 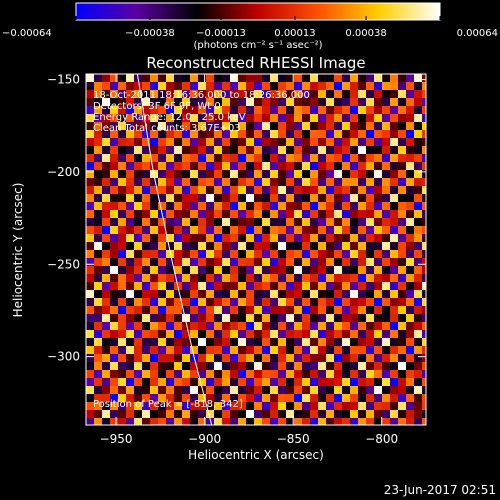 I want to click on y-tick-label: −200, so click(x=63, y=172).